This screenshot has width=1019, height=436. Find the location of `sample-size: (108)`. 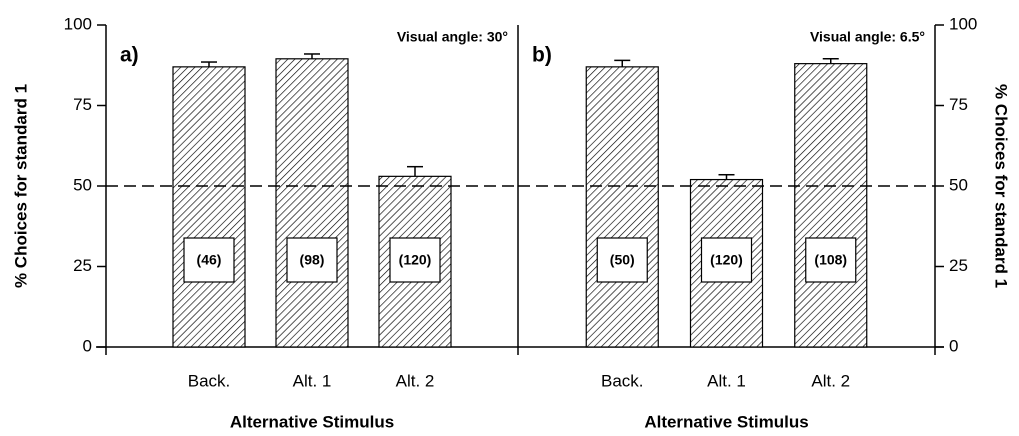

sample-size: (108) is located at coordinates (830, 260).